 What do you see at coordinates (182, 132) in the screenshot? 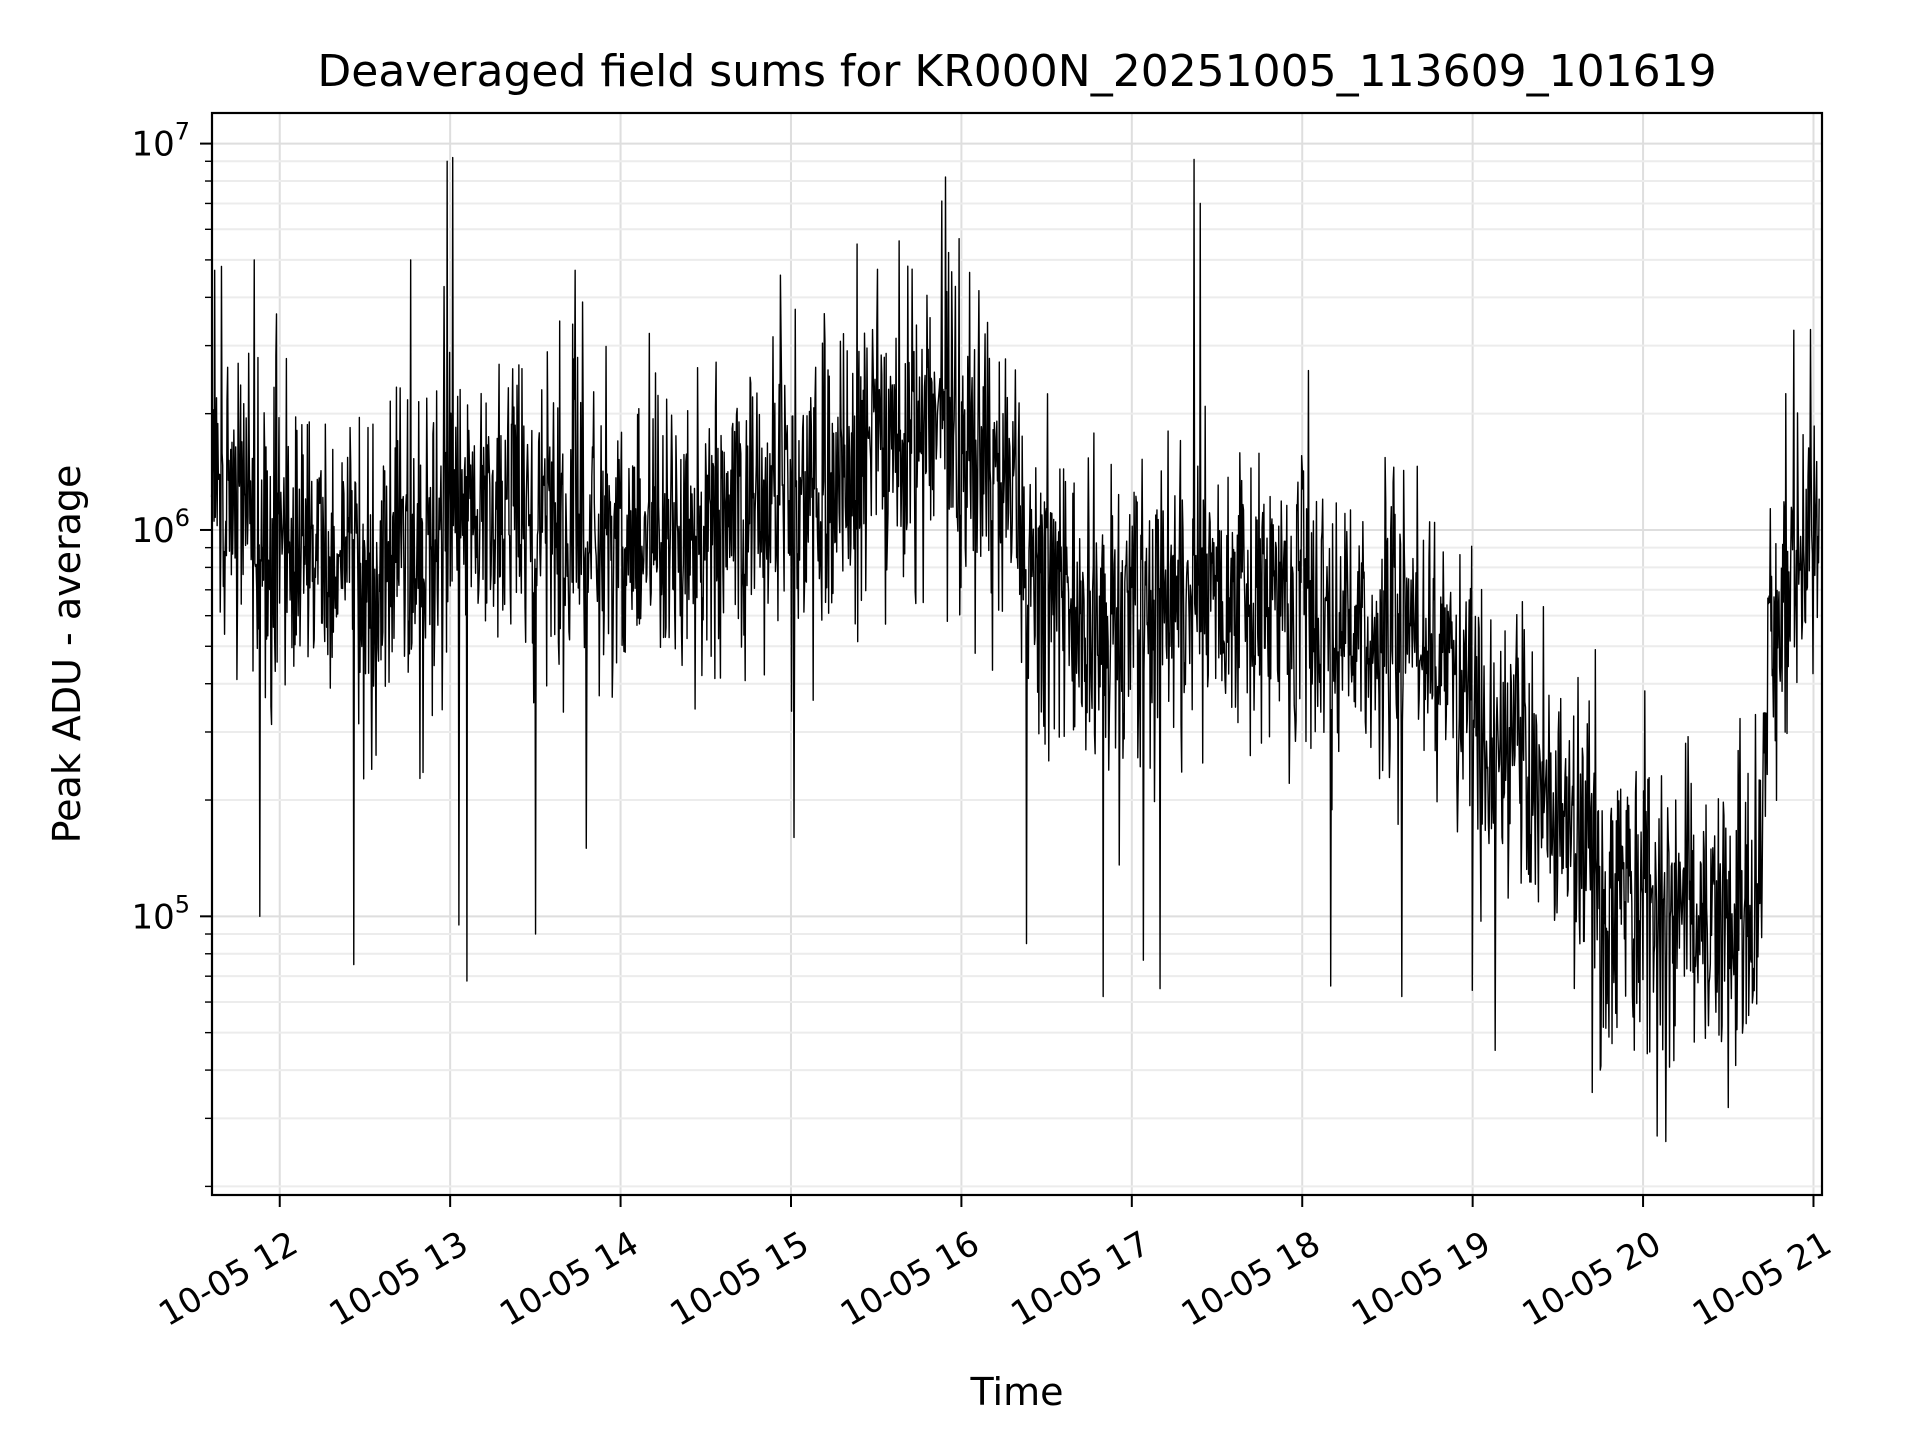
I see `y-tick-exponent: 7` at bounding box center [182, 132].